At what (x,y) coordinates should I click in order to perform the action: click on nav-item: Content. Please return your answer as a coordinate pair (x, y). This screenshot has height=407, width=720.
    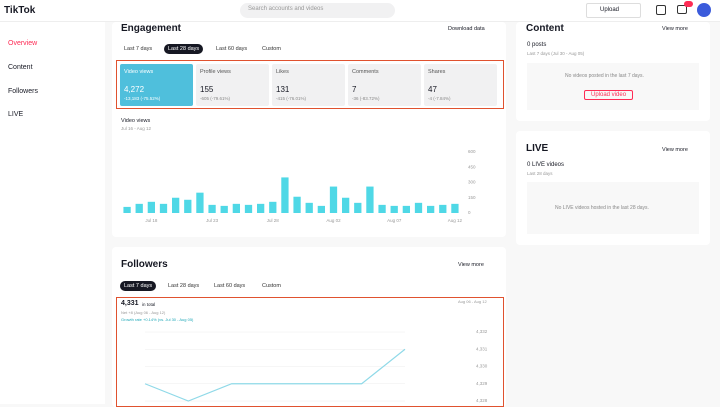
    Looking at the image, I should click on (20, 67).